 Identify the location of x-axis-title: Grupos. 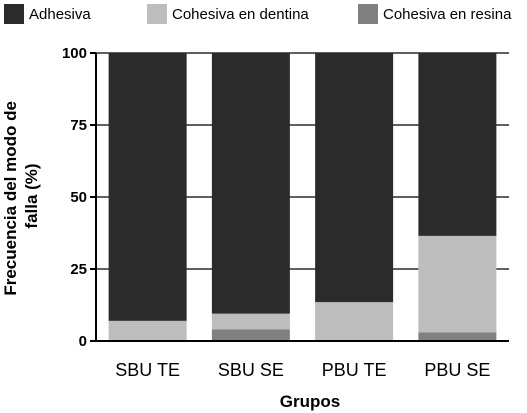
(310, 401).